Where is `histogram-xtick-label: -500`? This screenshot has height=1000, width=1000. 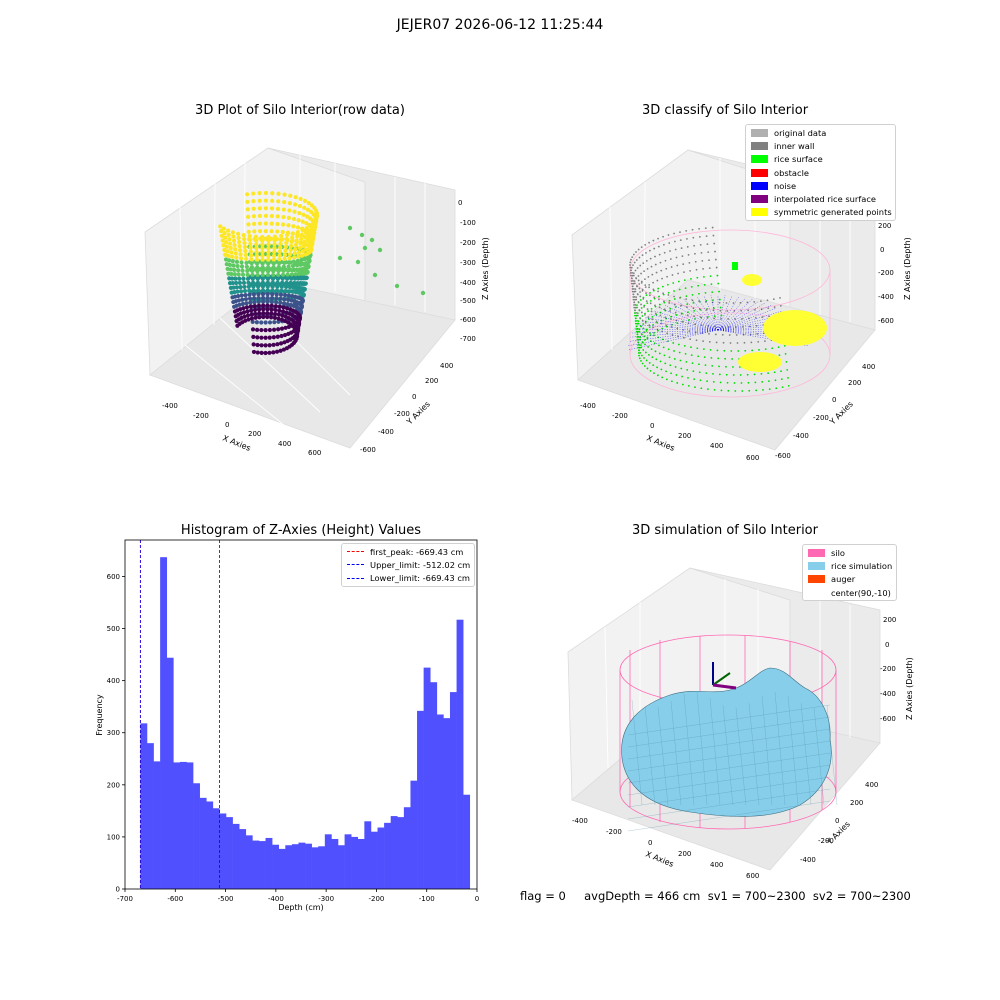
histogram-xtick-label: -500 is located at coordinates (226, 899).